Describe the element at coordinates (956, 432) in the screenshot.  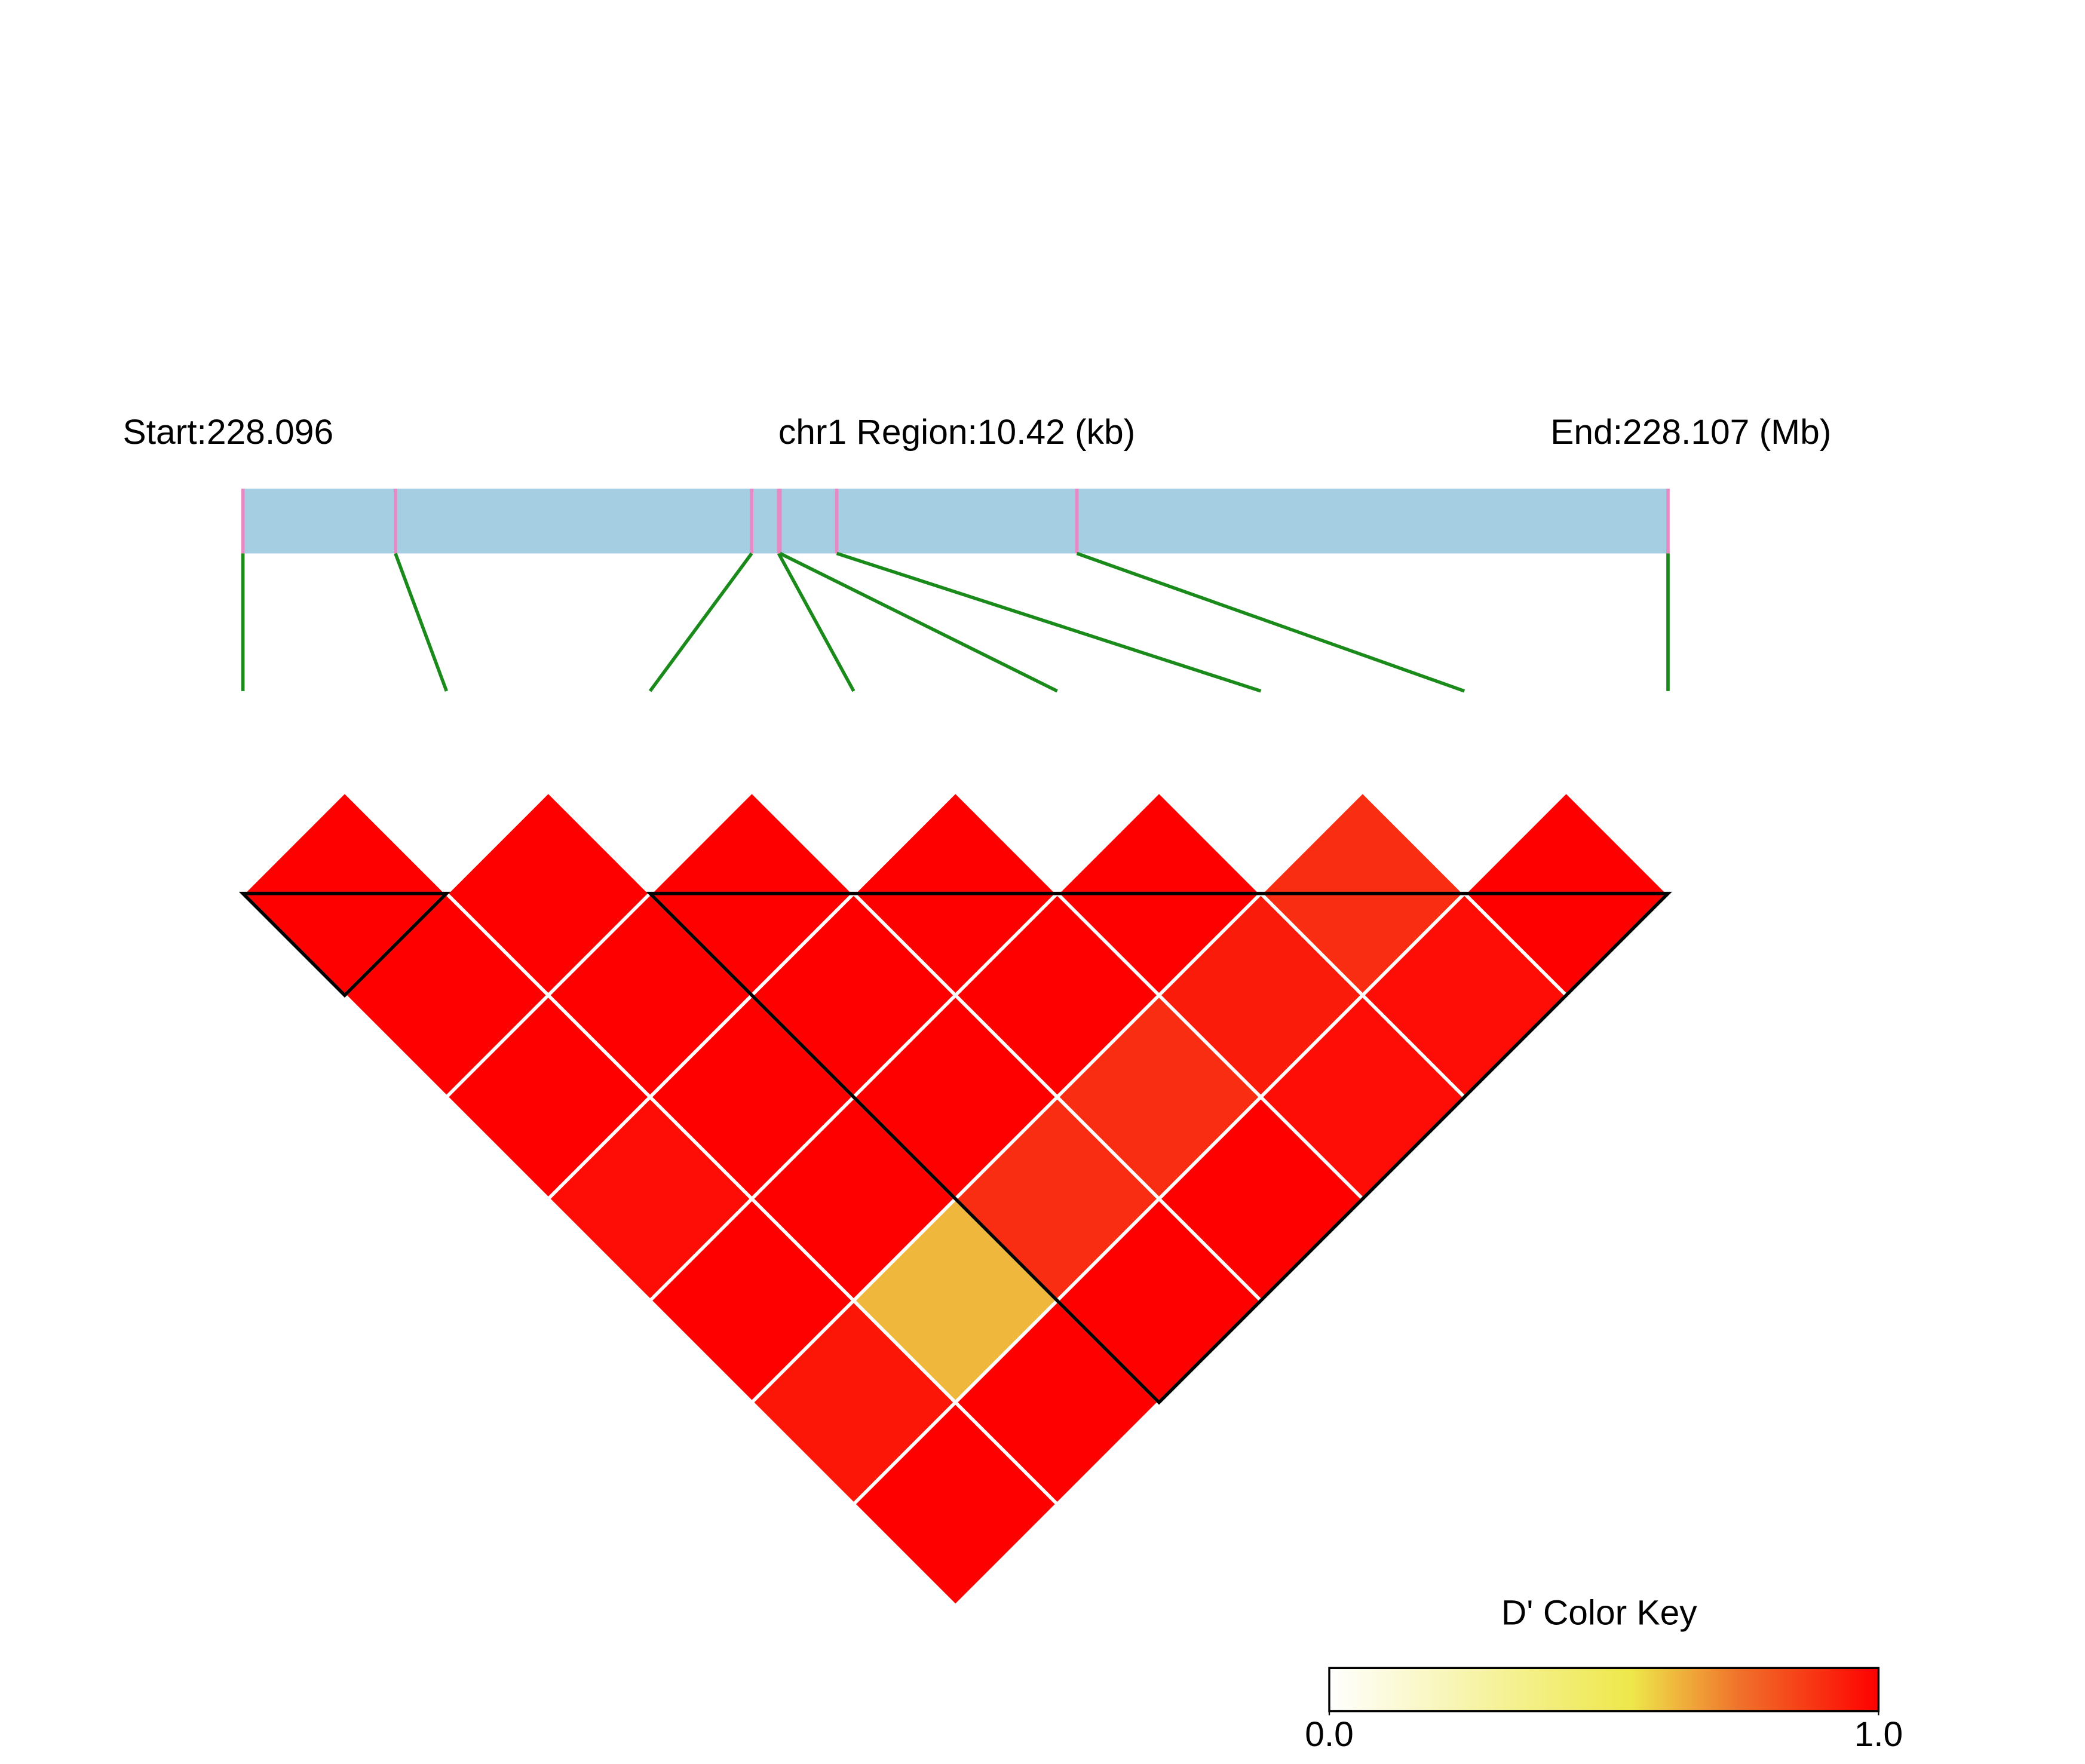
I see `region-label: chr1 Region:10.42 (kb)` at that location.